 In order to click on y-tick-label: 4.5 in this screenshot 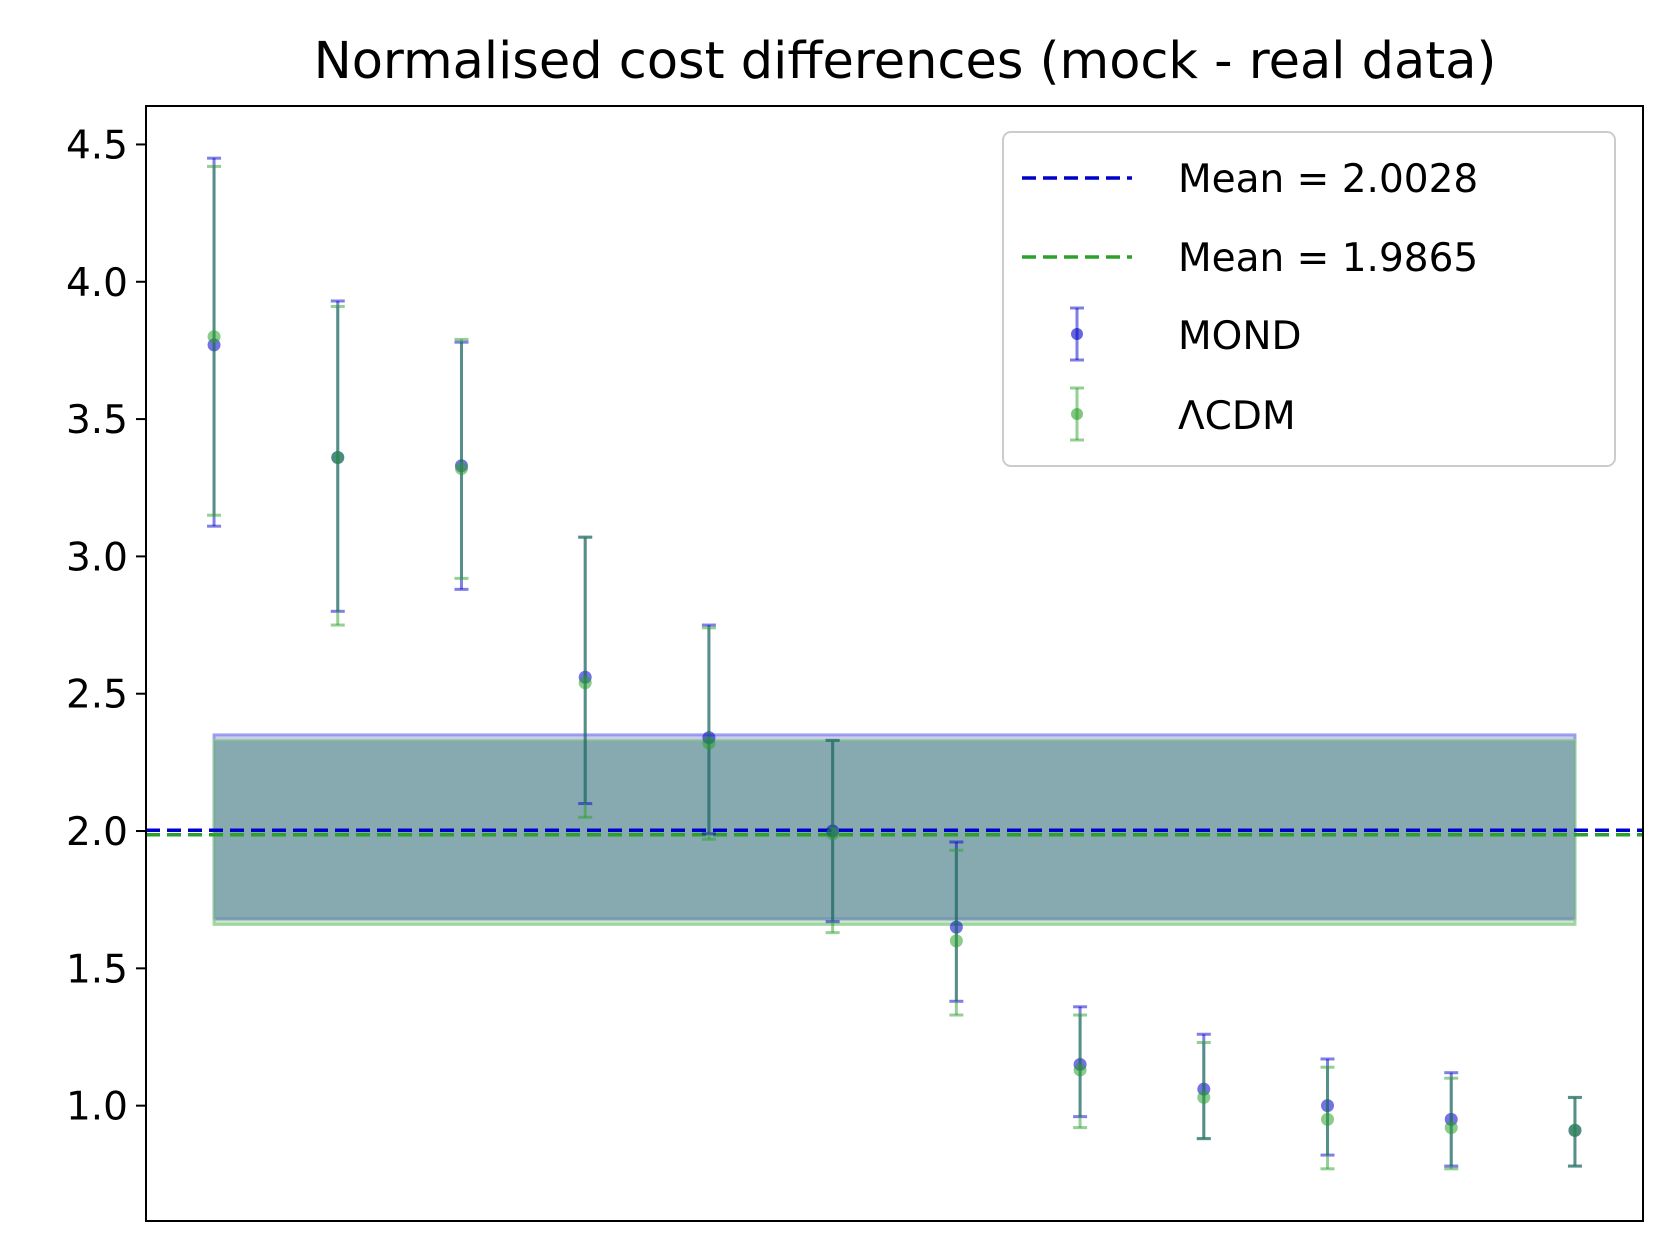, I will do `click(97, 145)`.